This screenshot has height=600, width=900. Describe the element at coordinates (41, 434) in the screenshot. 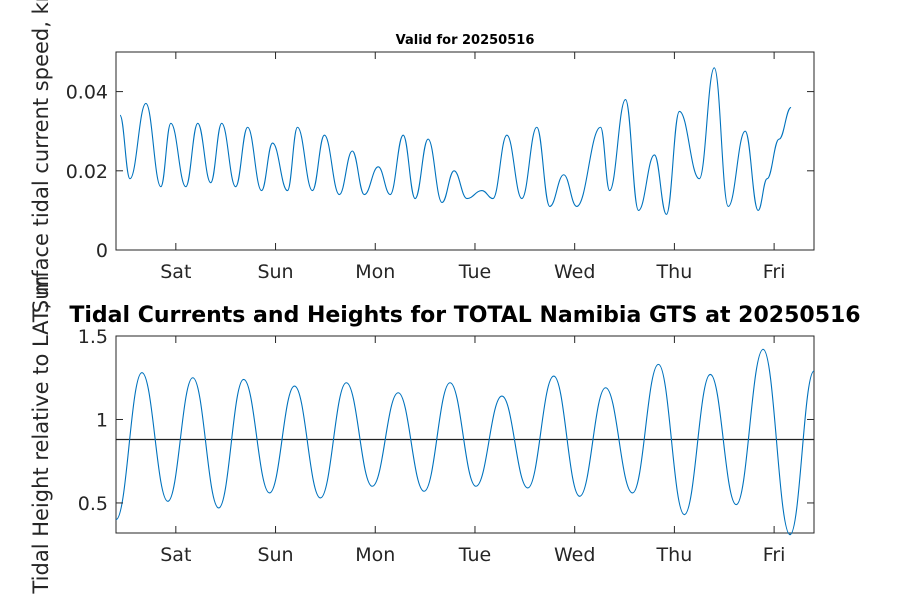

I see `y-axis-label: Tidal Height relative to LAT, m` at that location.